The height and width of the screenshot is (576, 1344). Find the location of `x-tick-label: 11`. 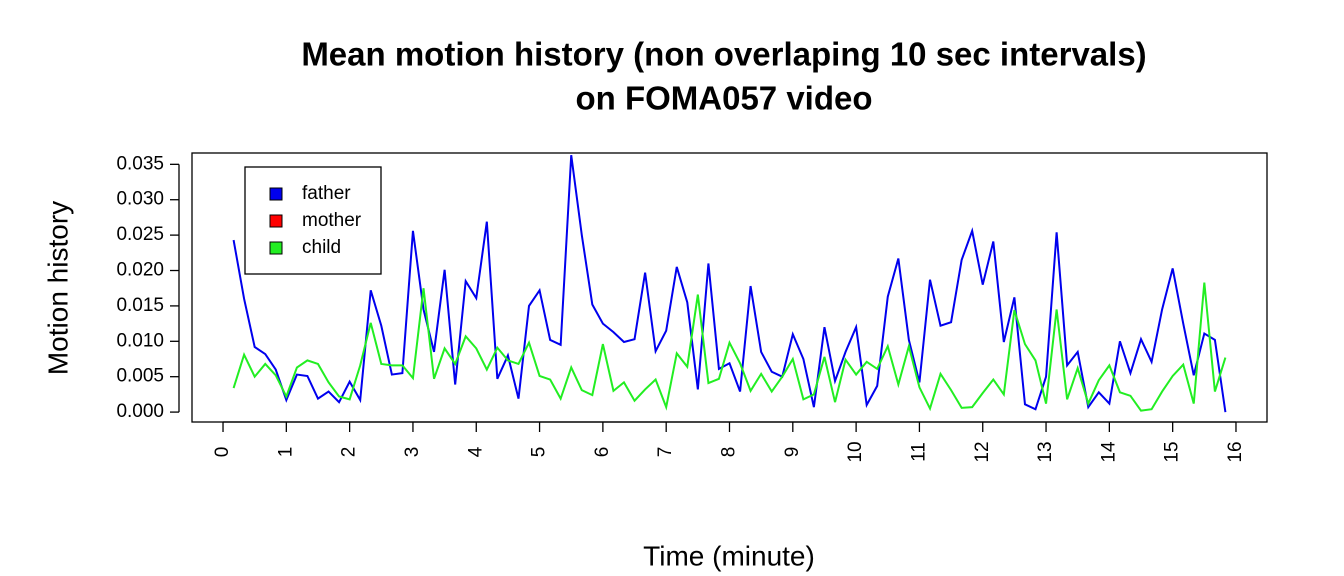

x-tick-label: 11 is located at coordinates (918, 452).